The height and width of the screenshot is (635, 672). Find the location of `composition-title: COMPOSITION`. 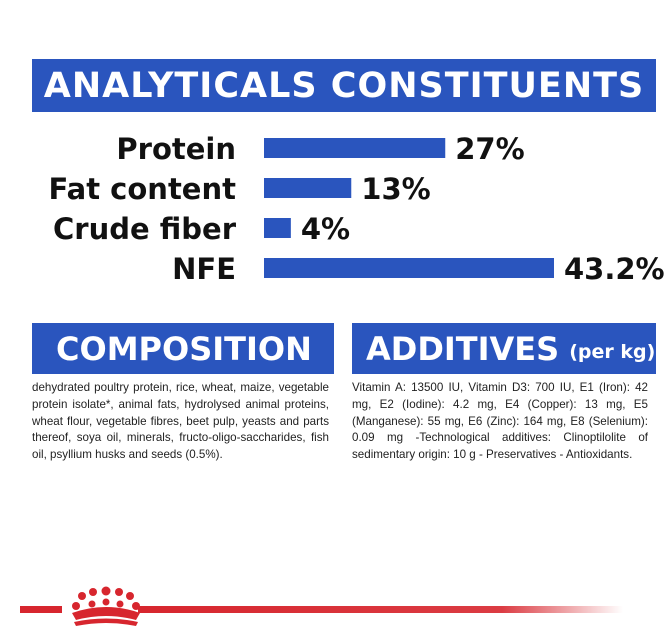

composition-title: COMPOSITION is located at coordinates (184, 348).